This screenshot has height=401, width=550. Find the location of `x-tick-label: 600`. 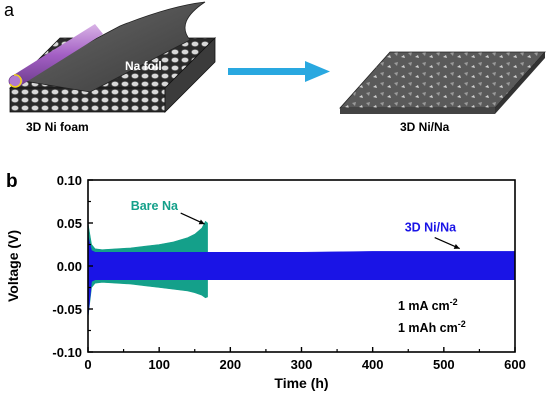

x-tick-label: 600 is located at coordinates (515, 364).